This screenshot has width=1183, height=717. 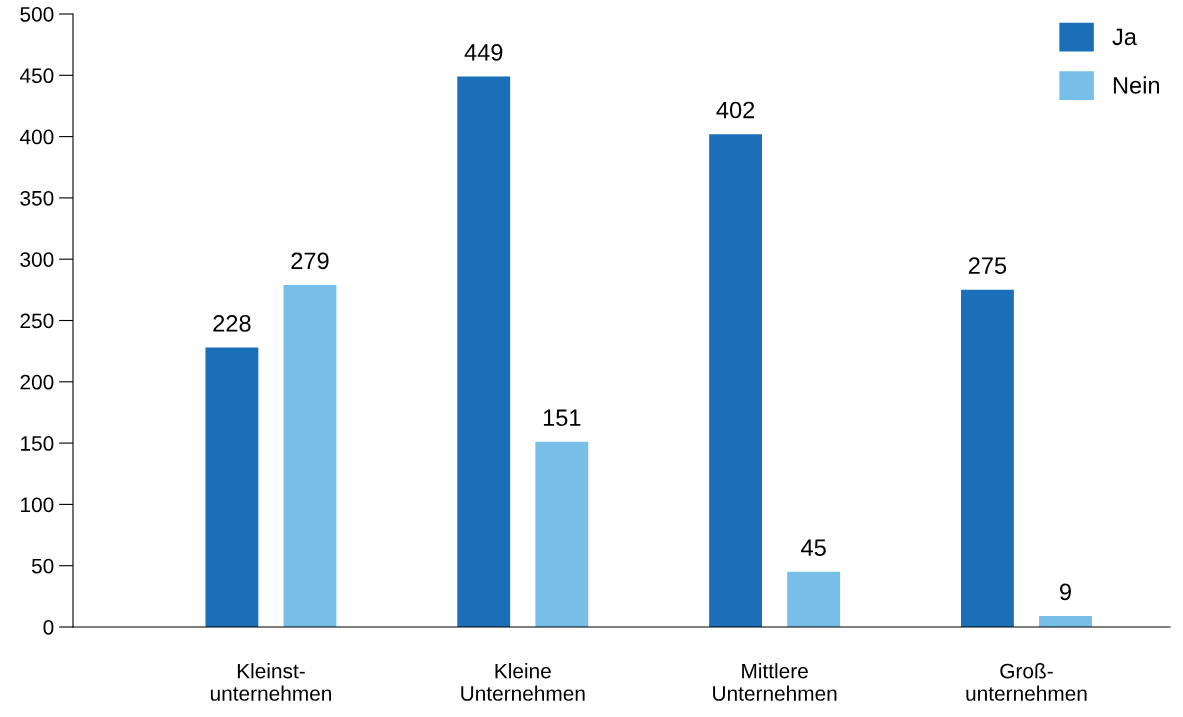 What do you see at coordinates (813, 548) in the screenshot?
I see `data-label: 45` at bounding box center [813, 548].